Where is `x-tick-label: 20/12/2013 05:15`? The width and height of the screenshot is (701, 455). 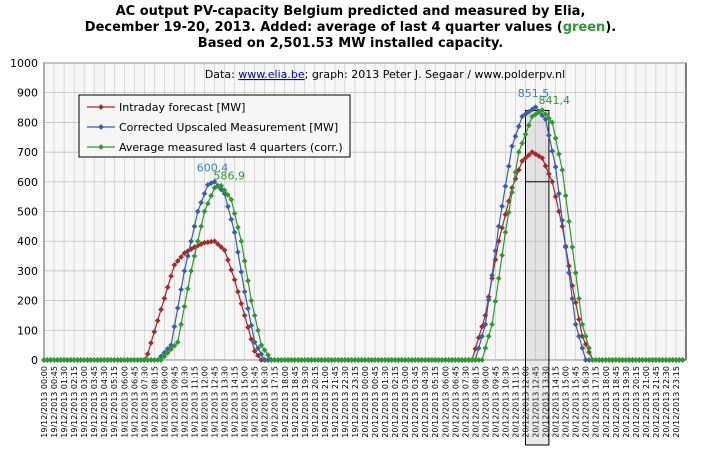 x-tick-label: 20/12/2013 05:15 is located at coordinates (435, 402).